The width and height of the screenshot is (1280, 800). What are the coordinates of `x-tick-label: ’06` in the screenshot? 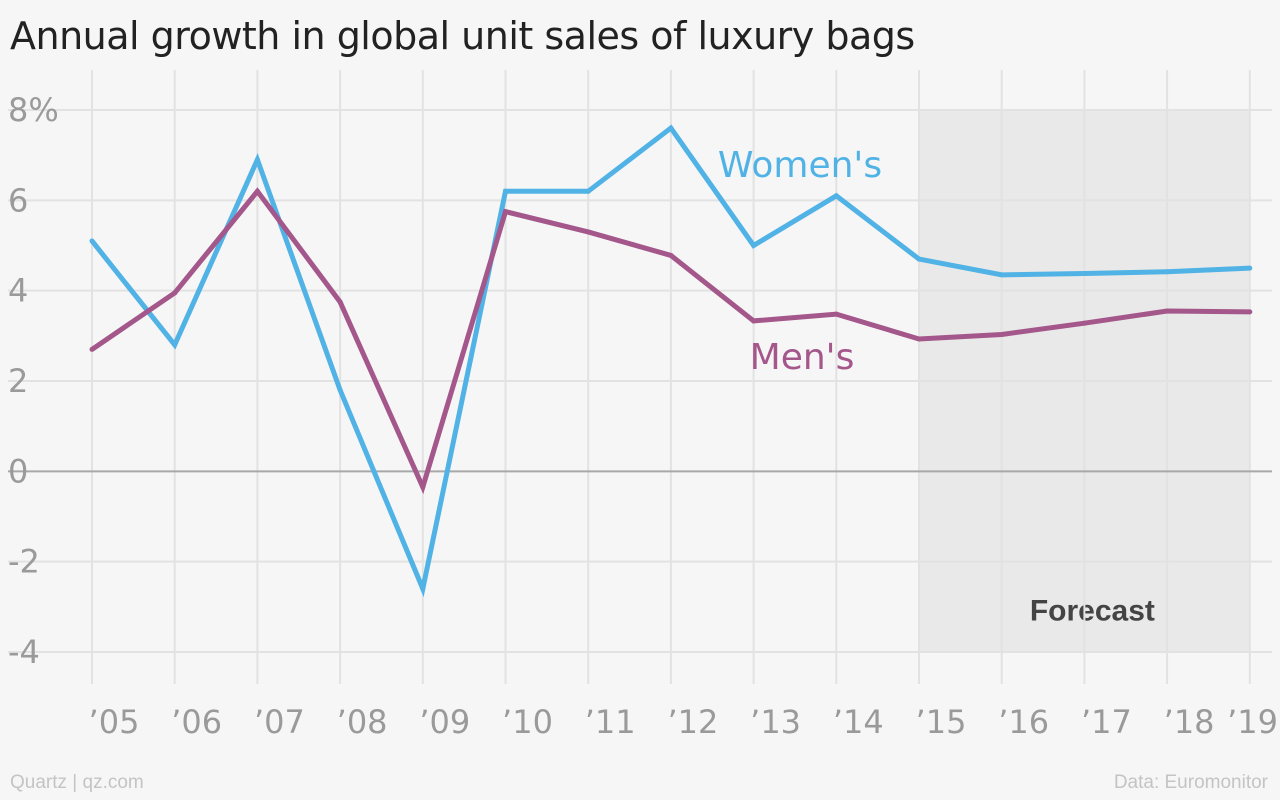 It's located at (196, 722).